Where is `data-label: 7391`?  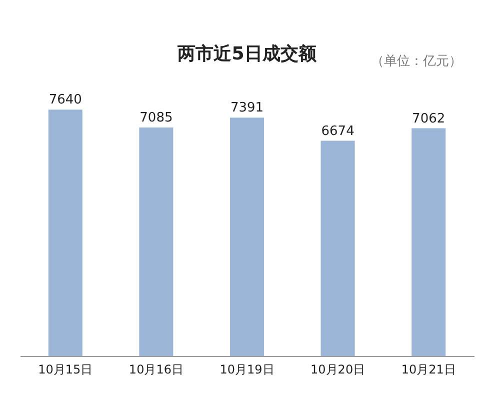
data-label: 7391 is located at coordinates (247, 108).